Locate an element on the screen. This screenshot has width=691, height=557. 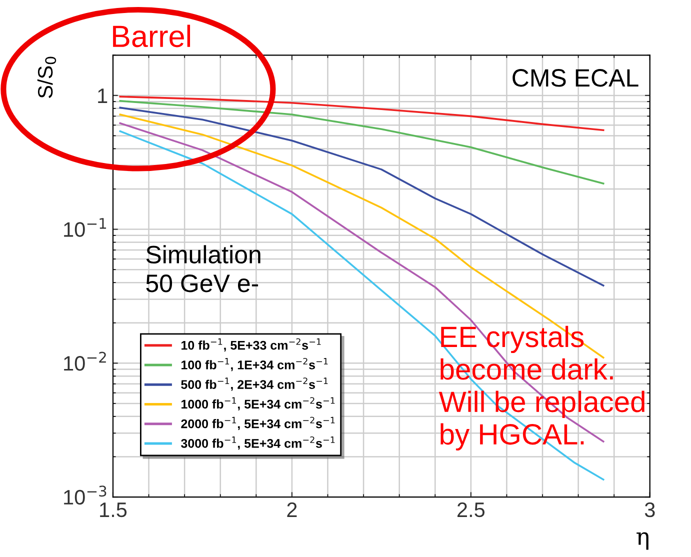
x-tick-label: 2.5 is located at coordinates (471, 510).